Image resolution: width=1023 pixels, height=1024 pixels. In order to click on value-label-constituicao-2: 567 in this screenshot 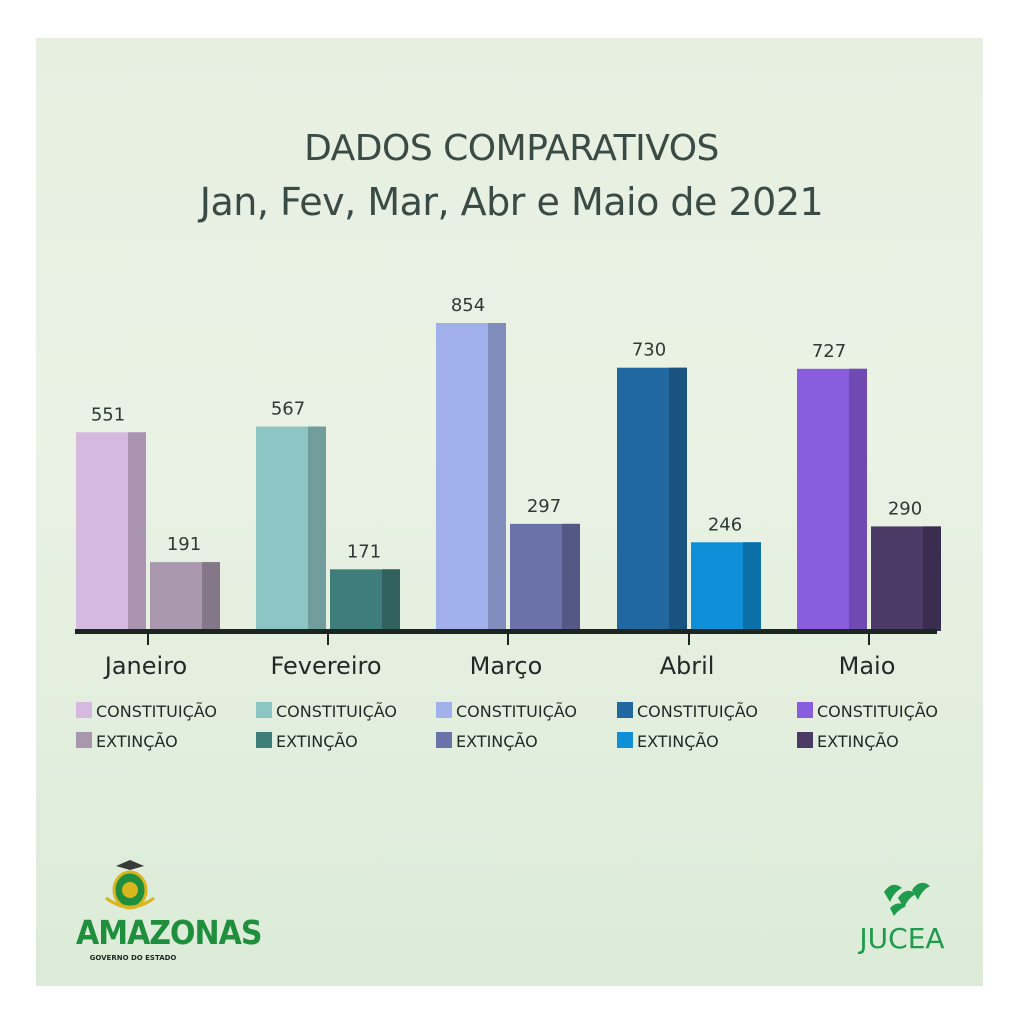, I will do `click(288, 409)`.